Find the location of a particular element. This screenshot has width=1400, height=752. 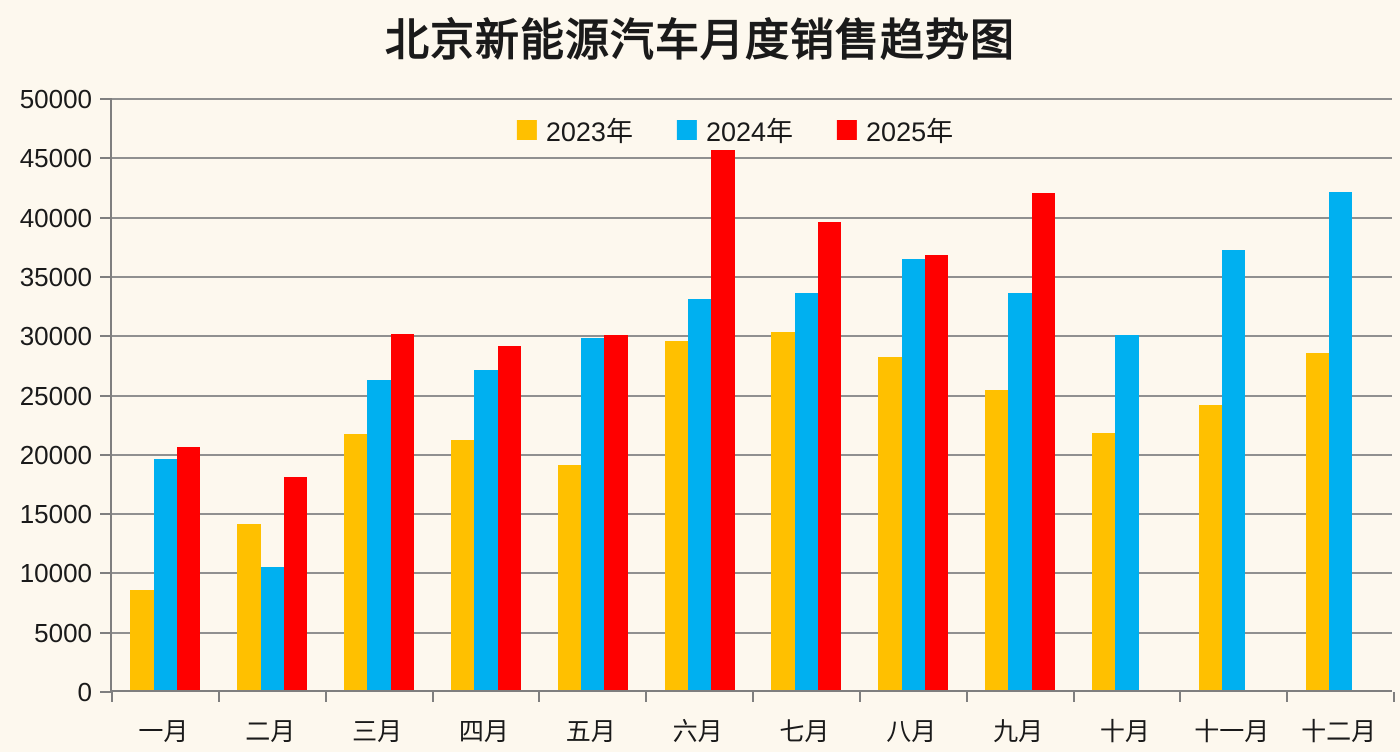

y-tick-label: 30000 is located at coordinates (55, 336).